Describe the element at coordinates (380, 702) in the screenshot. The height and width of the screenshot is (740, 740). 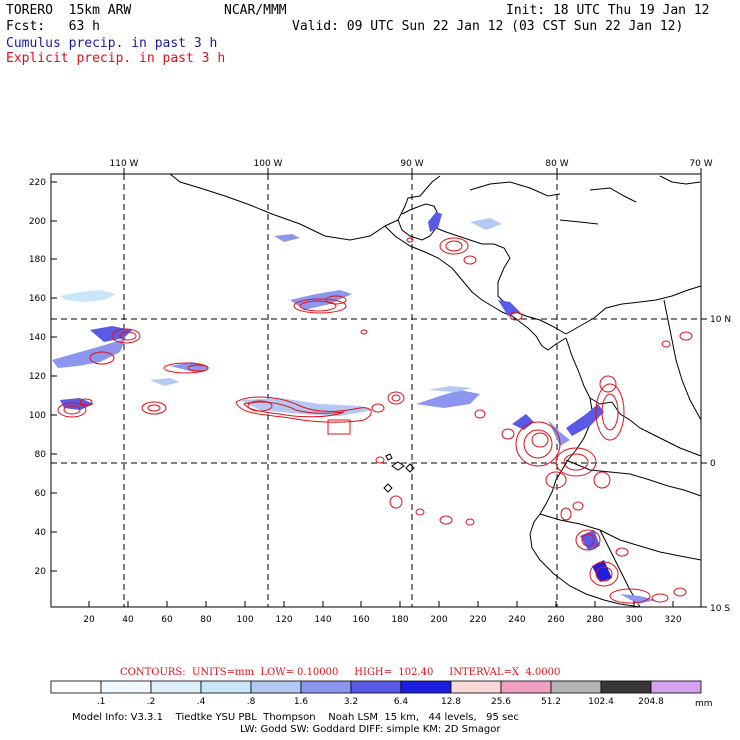
I see `colorbar-labels: .1 .2 .4 .8 1.6 3.2 6.4 12.8 25.6 51.2 102.4 204.8` at that location.